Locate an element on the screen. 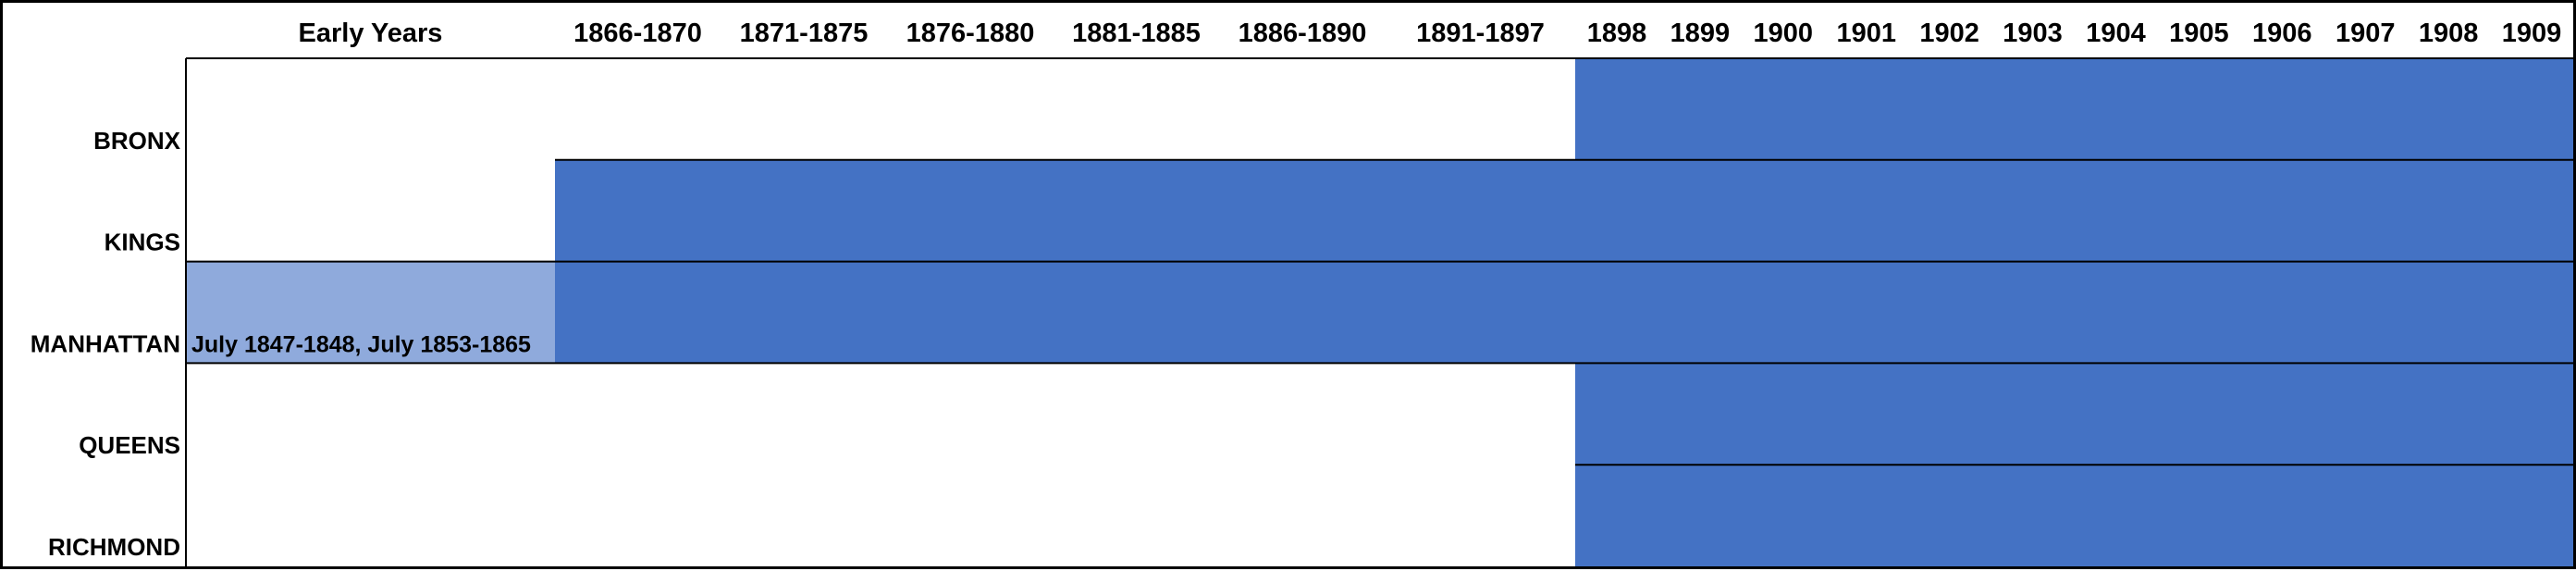 This screenshot has width=2576, height=571. row-label-bronx: BRONX is located at coordinates (137, 141).